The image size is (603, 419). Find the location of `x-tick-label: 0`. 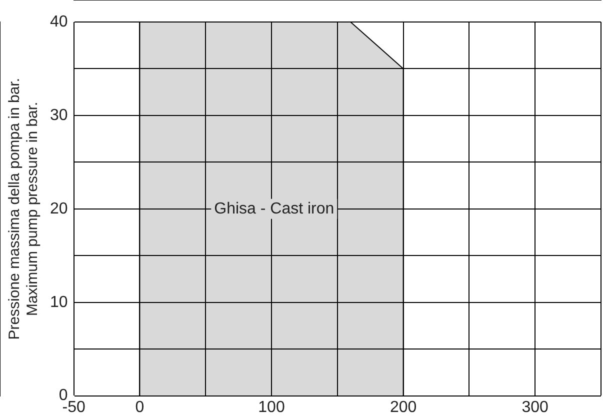

x-tick-label: 0 is located at coordinates (139, 407).